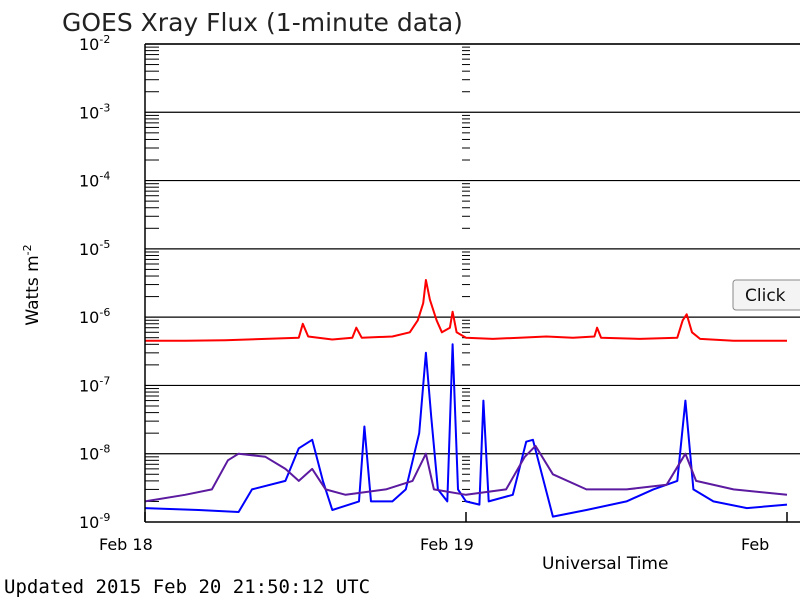 This screenshot has width=800, height=600. Describe the element at coordinates (94, 453) in the screenshot. I see `y-tick-label: 10⁻⁸` at that location.